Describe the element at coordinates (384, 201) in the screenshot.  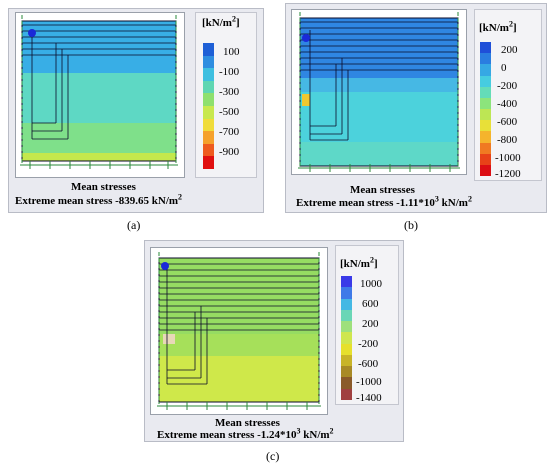
I see `caption-text-b: Extreme mean stress -1.11*103 kN/m2` at that location.